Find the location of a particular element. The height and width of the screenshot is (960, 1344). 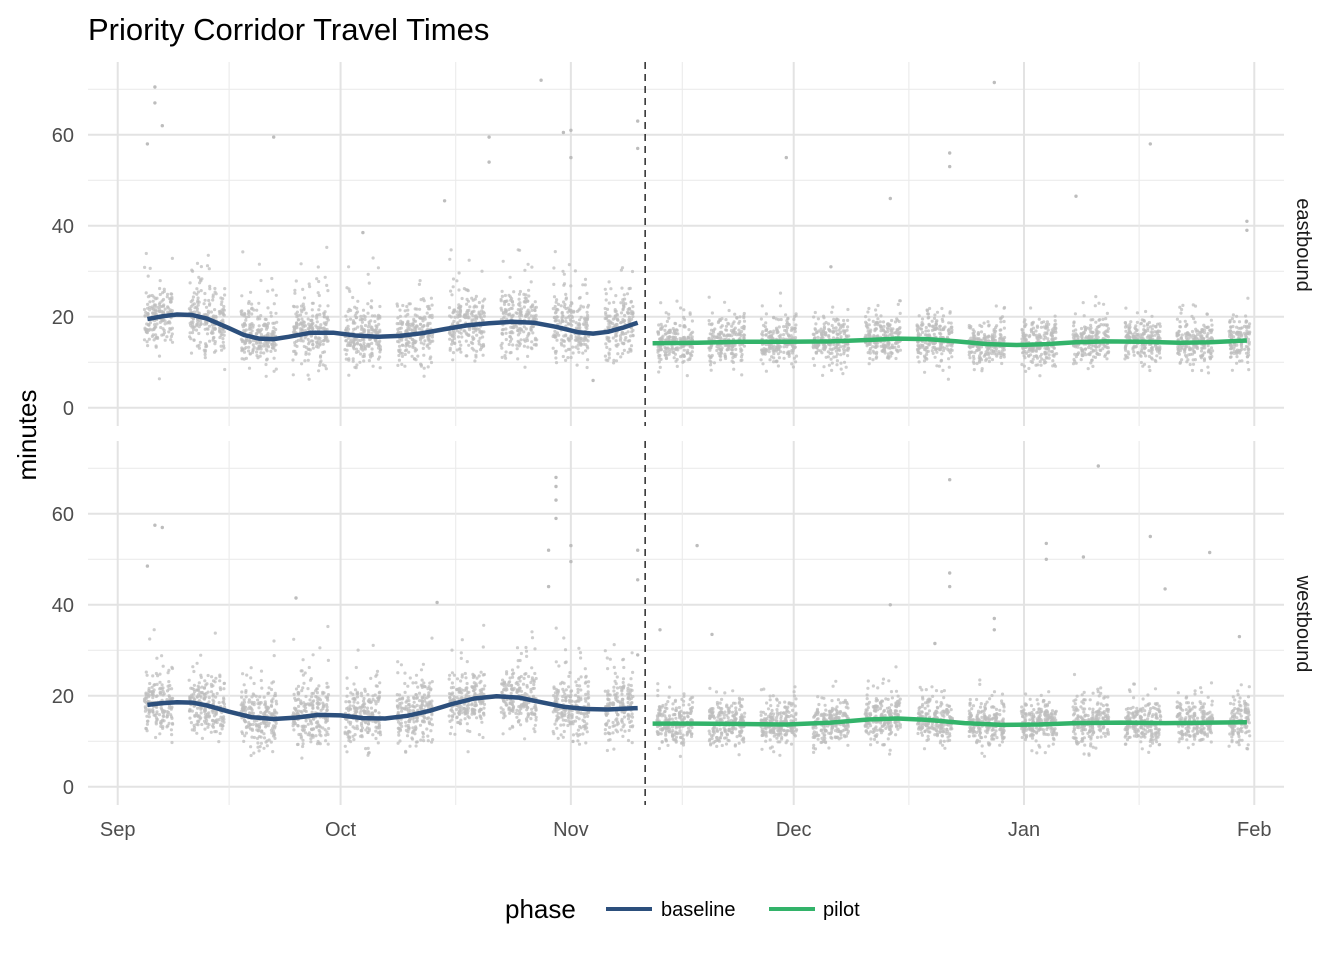

y-tick-label: 40 is located at coordinates (63, 227).